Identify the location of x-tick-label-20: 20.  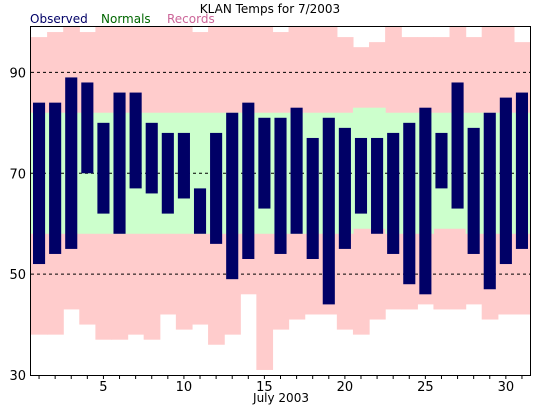
(345, 387).